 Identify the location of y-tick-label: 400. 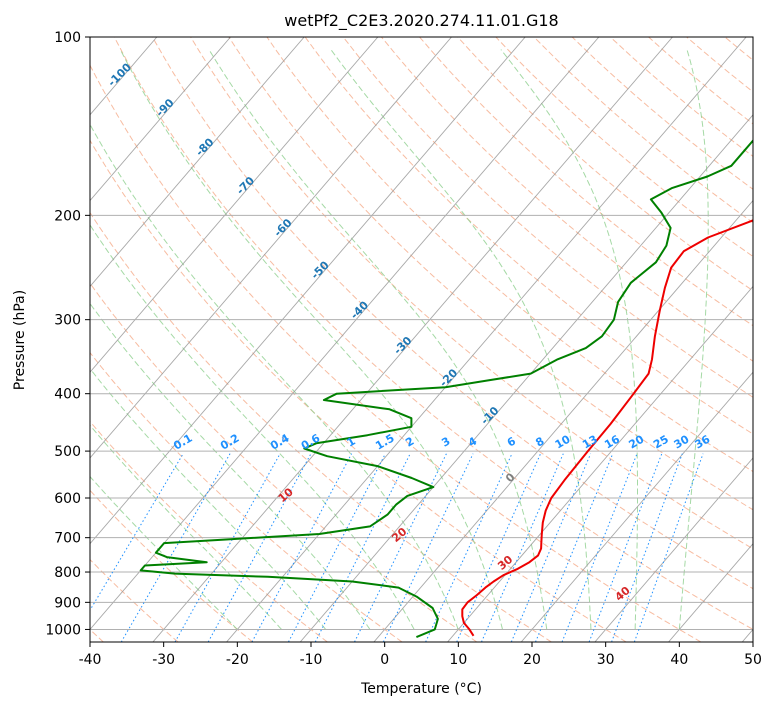
(67, 395).